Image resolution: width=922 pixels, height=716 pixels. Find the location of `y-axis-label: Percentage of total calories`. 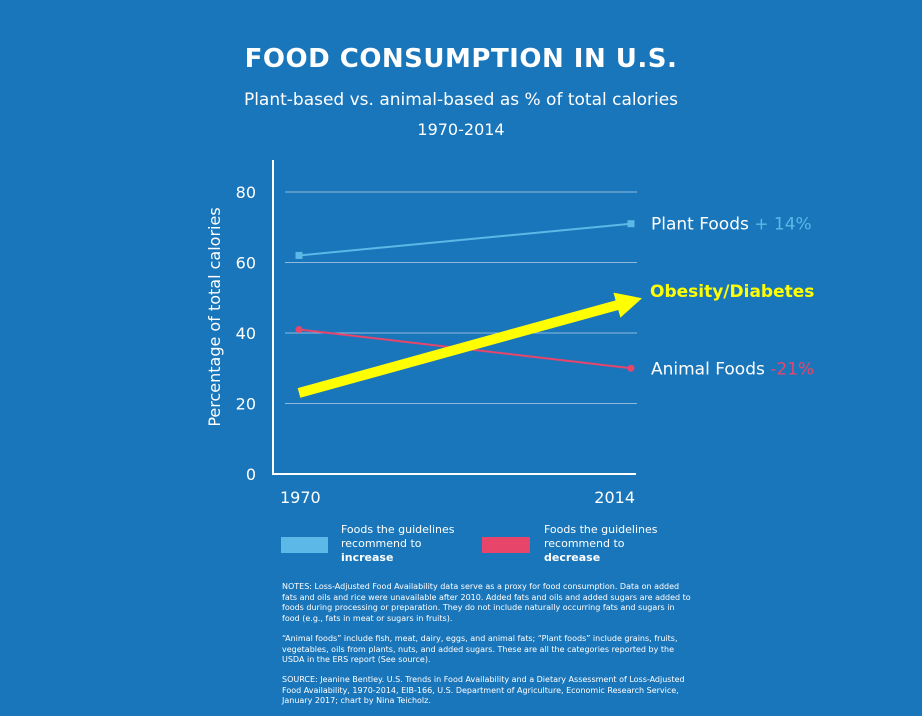

y-axis-label: Percentage of total calories is located at coordinates (214, 316).